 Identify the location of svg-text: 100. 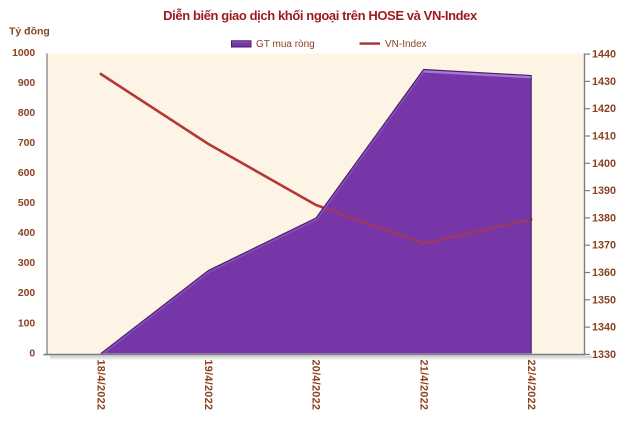
(27, 323).